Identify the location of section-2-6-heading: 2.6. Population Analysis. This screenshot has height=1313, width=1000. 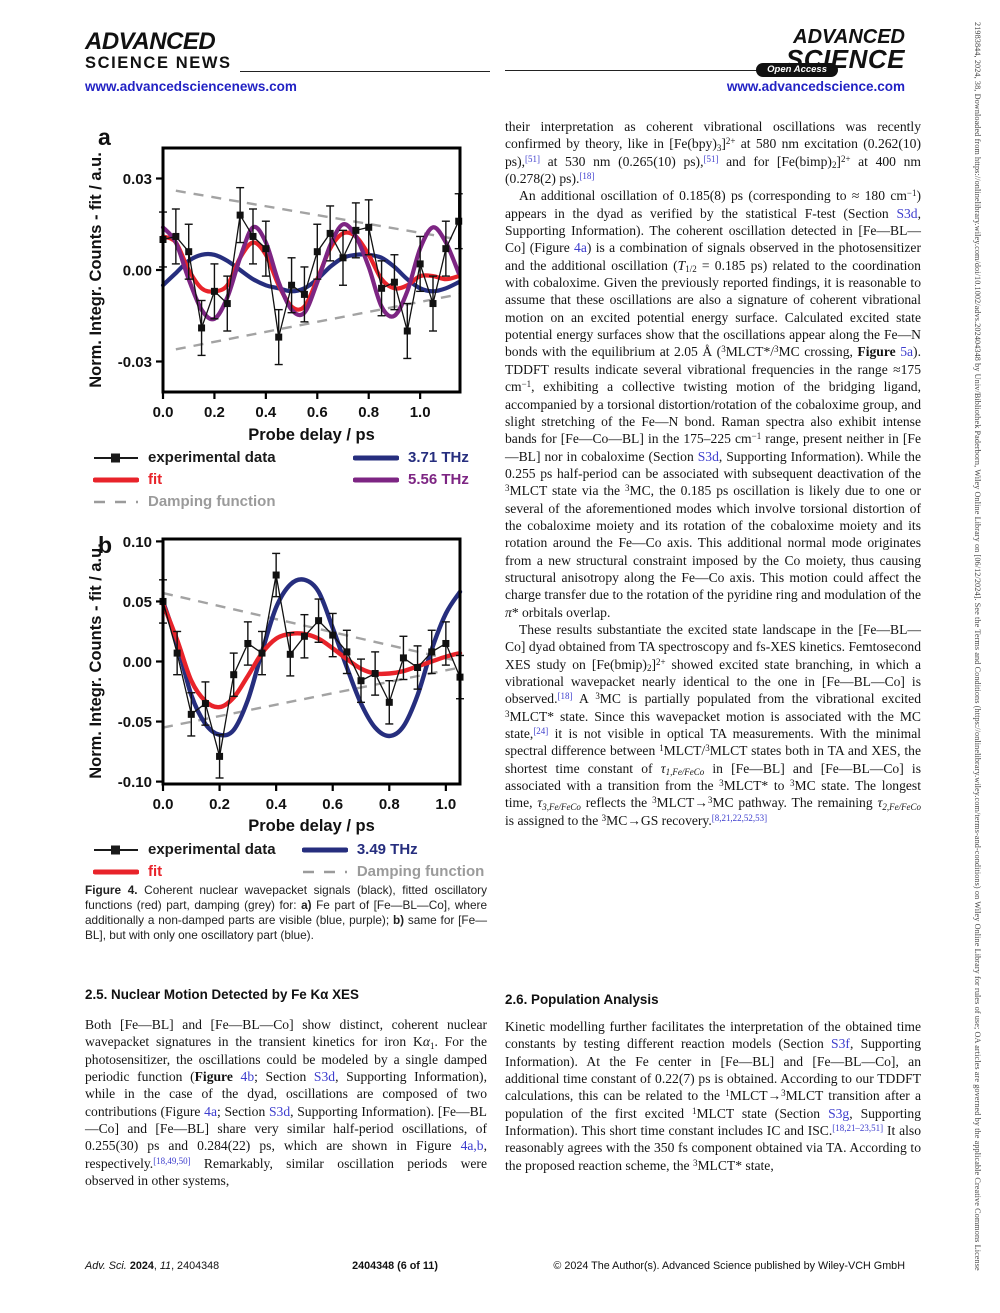
(582, 999).